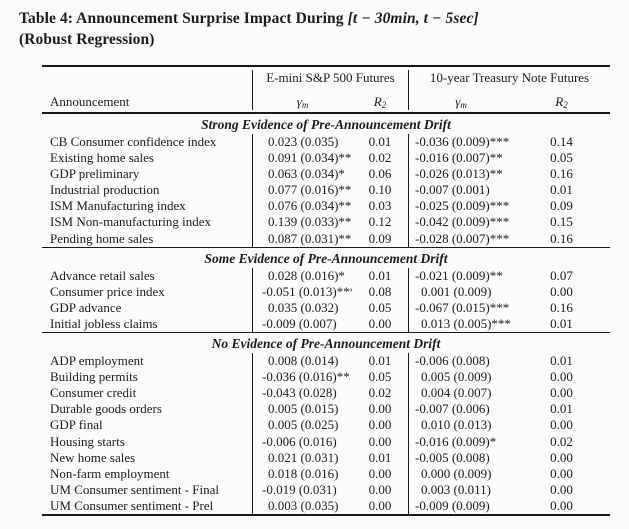  Describe the element at coordinates (509, 80) in the screenshot. I see `column-group-treasury: 10-year Treasury Note Futures` at that location.